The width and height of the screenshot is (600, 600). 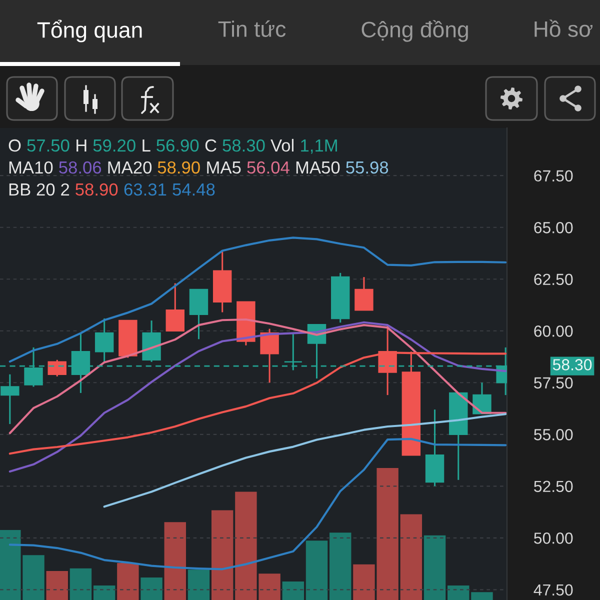 I want to click on text: Tổng quan, so click(x=89, y=31).